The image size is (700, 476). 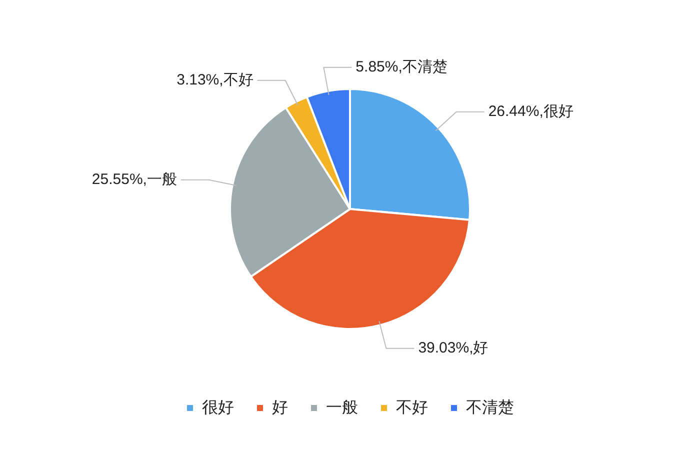 What do you see at coordinates (342, 407) in the screenshot?
I see `legend-label: 一般` at bounding box center [342, 407].